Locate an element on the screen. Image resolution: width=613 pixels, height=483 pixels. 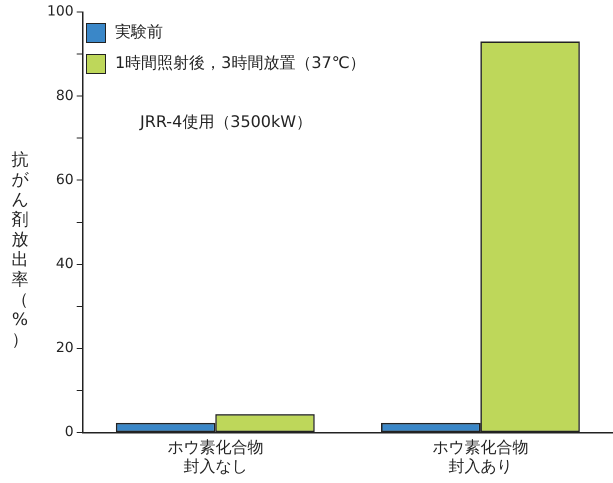
text: 抗がん剤放出率（%） is located at coordinates (20, 250).